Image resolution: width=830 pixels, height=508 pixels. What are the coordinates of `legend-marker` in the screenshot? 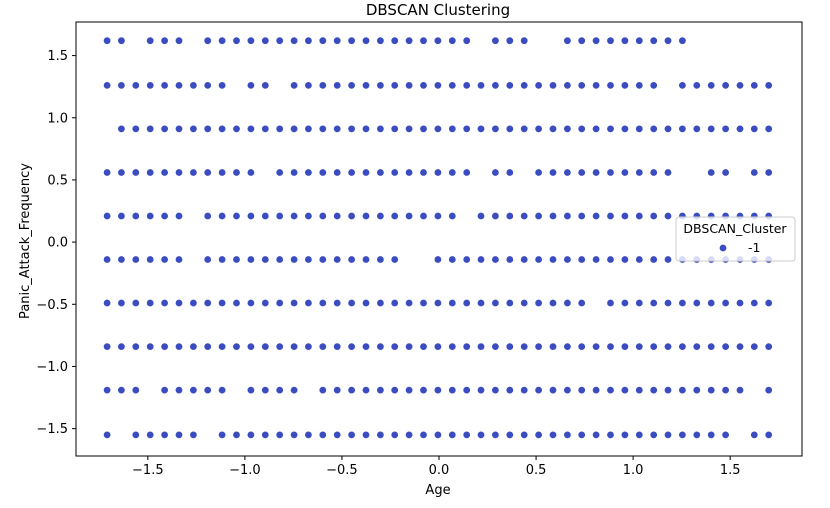 It's located at (722, 248).